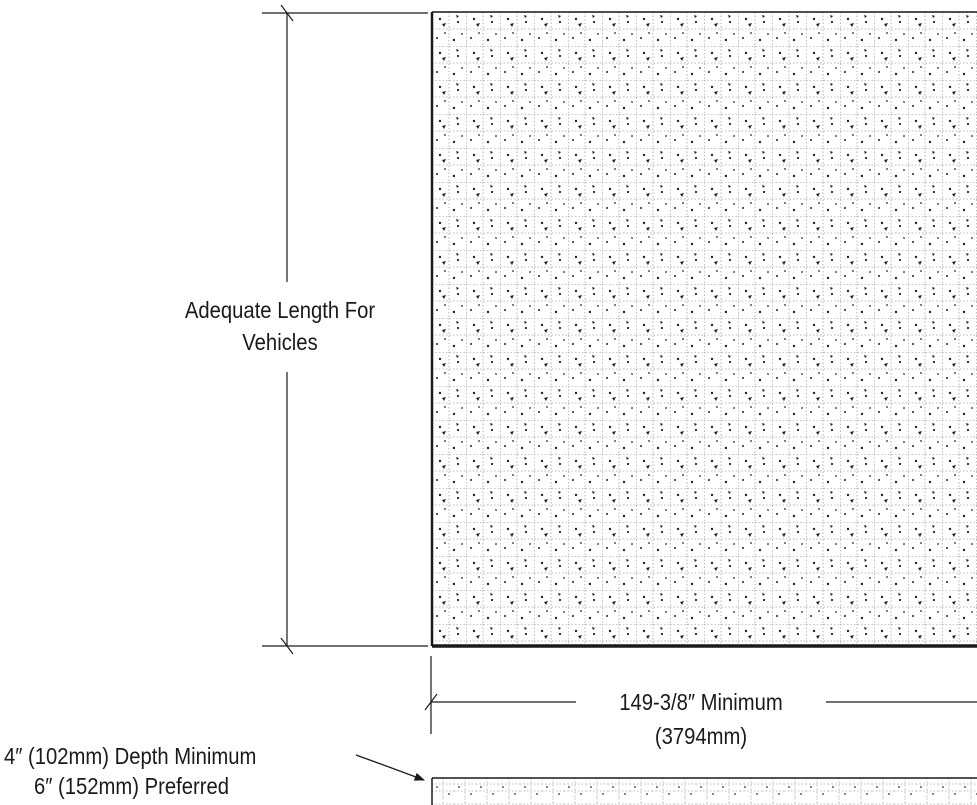 The image size is (977, 805). What do you see at coordinates (280, 310) in the screenshot?
I see `length-label-line1: Adequate Length For` at bounding box center [280, 310].